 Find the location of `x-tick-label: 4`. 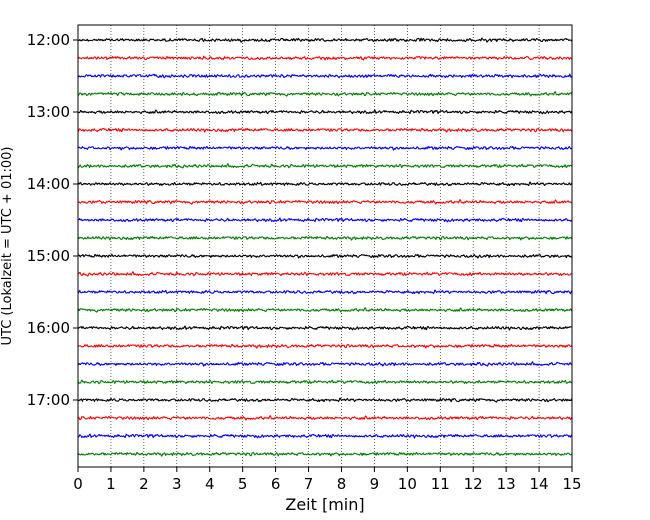

x-tick-label: 4 is located at coordinates (210, 484).